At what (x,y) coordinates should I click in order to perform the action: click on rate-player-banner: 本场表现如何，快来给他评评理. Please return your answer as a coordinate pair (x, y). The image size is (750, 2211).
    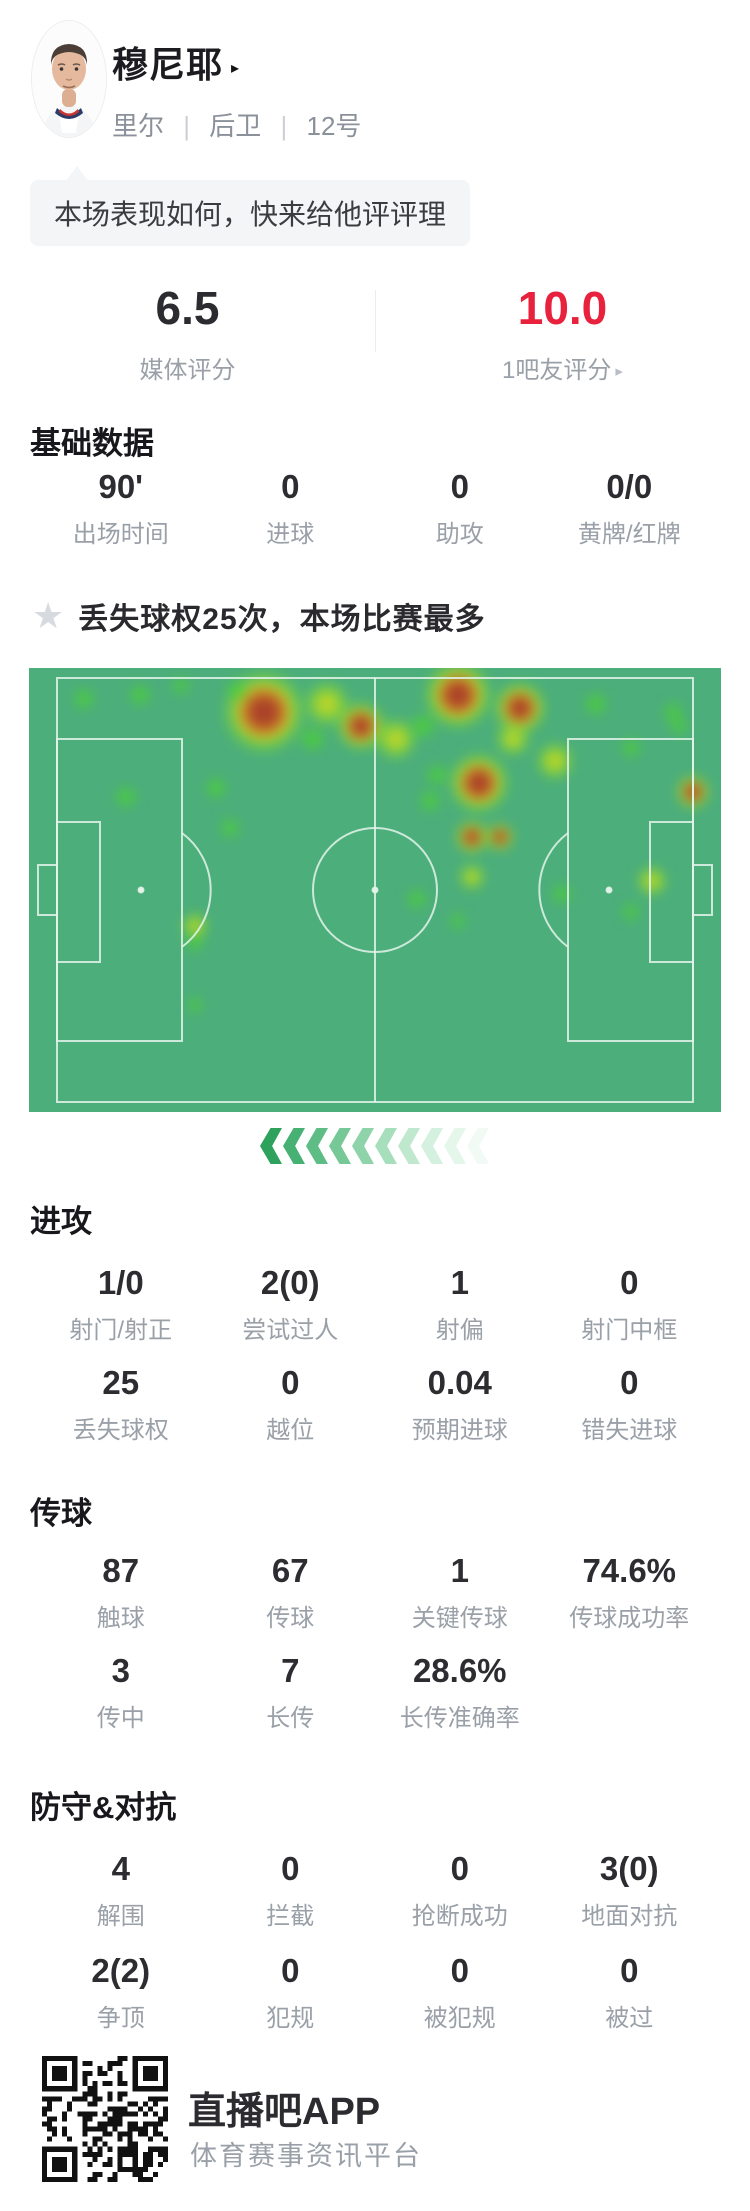
    Looking at the image, I should click on (250, 213).